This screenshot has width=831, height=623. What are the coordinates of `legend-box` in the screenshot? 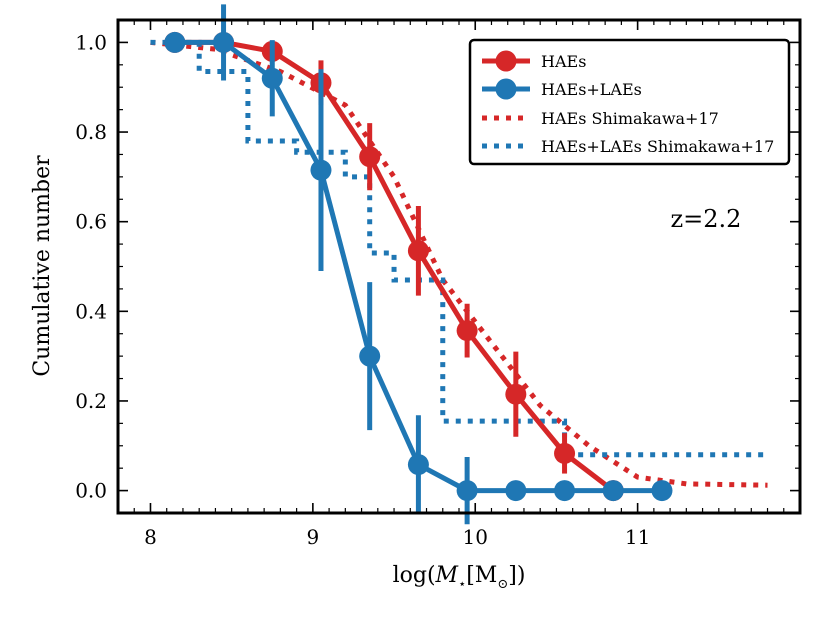 It's located at (629, 102).